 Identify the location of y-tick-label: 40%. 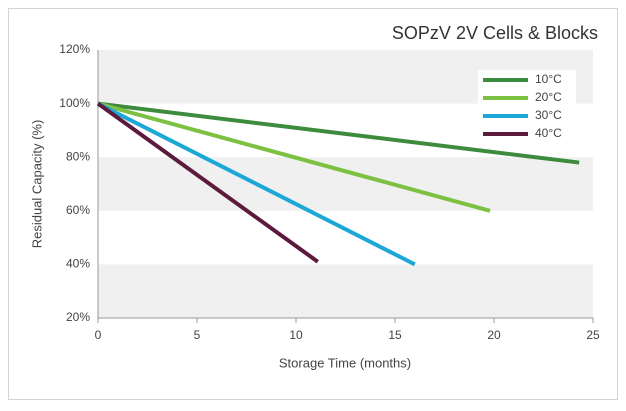
(78, 264).